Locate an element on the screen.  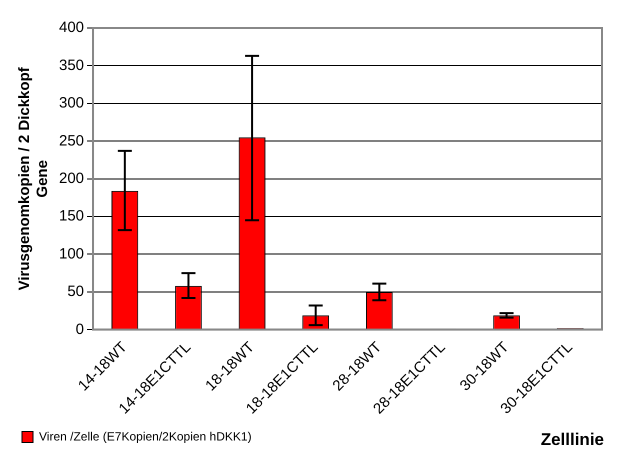
legend-label: Viren /Zelle (E7Kopien/2Kopien hDKK1) is located at coordinates (145, 436).